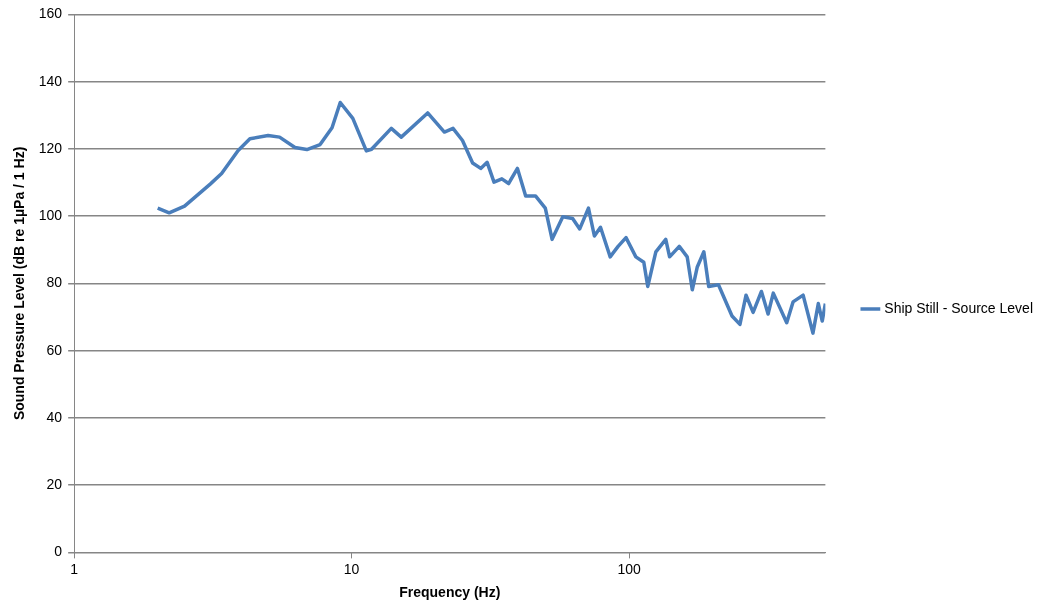 The height and width of the screenshot is (612, 1053). Describe the element at coordinates (54, 416) in the screenshot. I see `y-tick-label: 40` at that location.